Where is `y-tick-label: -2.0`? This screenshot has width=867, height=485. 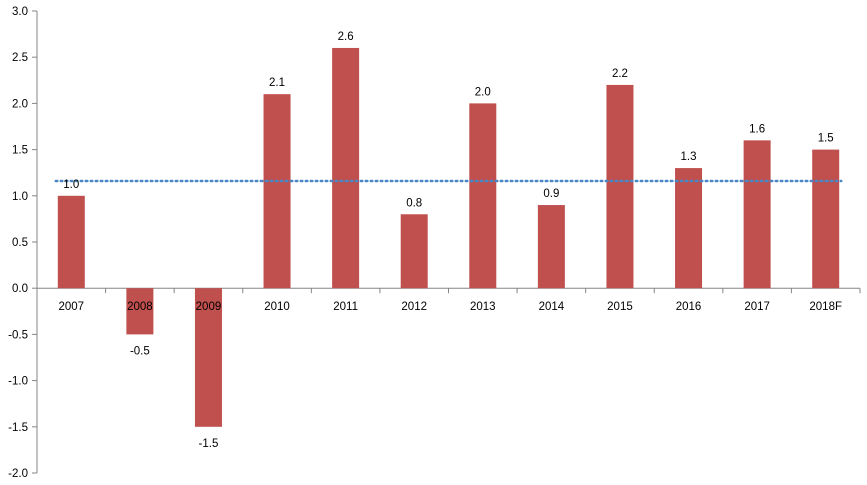 y-tick-label: -2.0 is located at coordinates (18, 474).